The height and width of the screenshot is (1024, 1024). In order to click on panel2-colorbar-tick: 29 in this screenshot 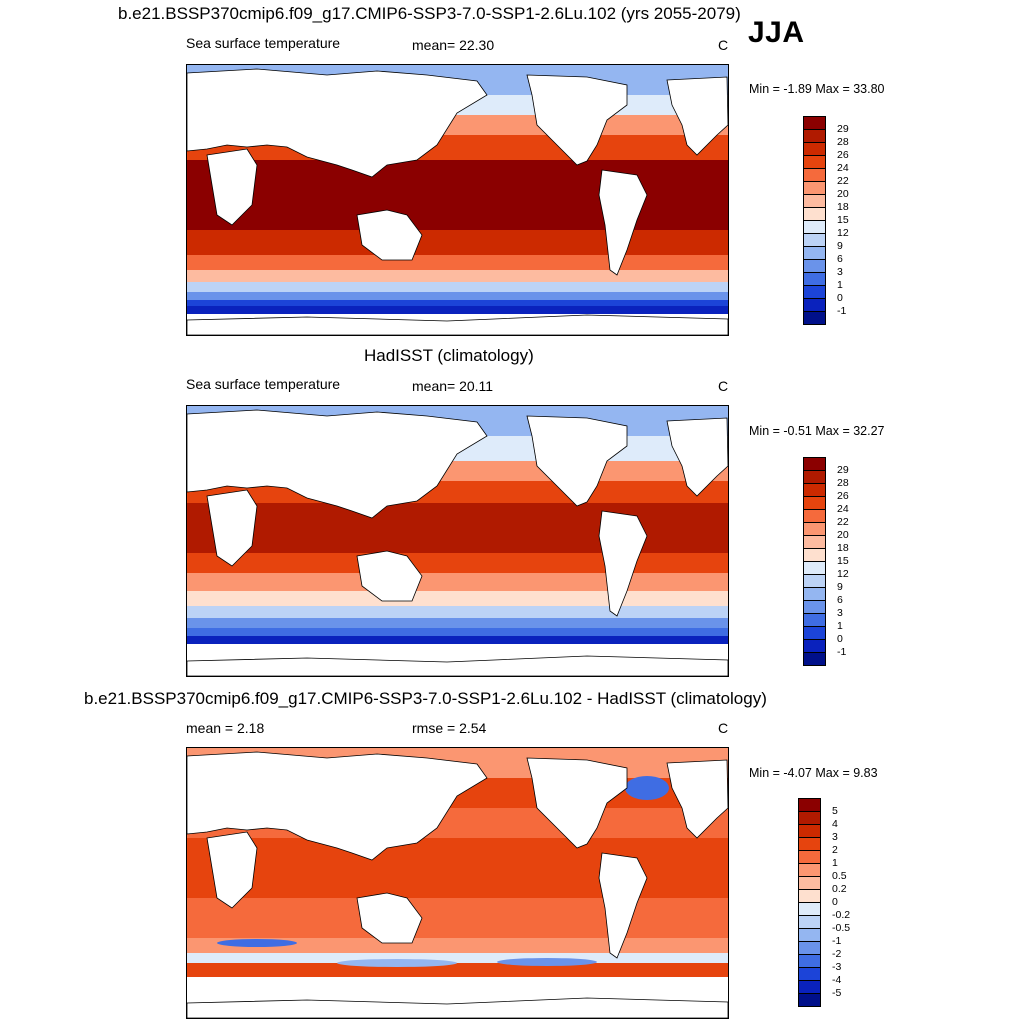, I will do `click(843, 470)`.